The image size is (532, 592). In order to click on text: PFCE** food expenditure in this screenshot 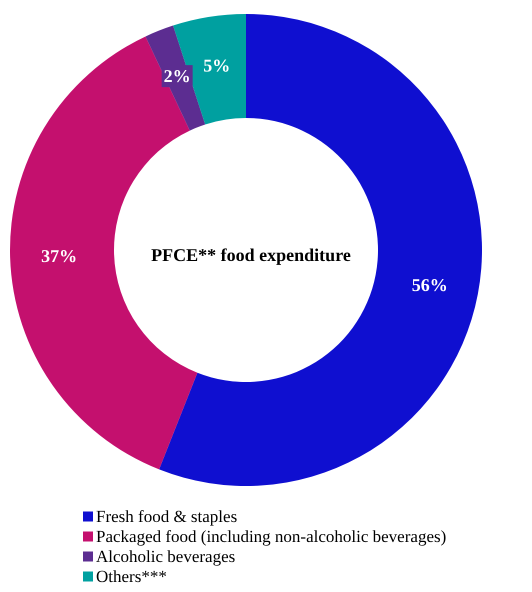, I will do `click(251, 255)`.